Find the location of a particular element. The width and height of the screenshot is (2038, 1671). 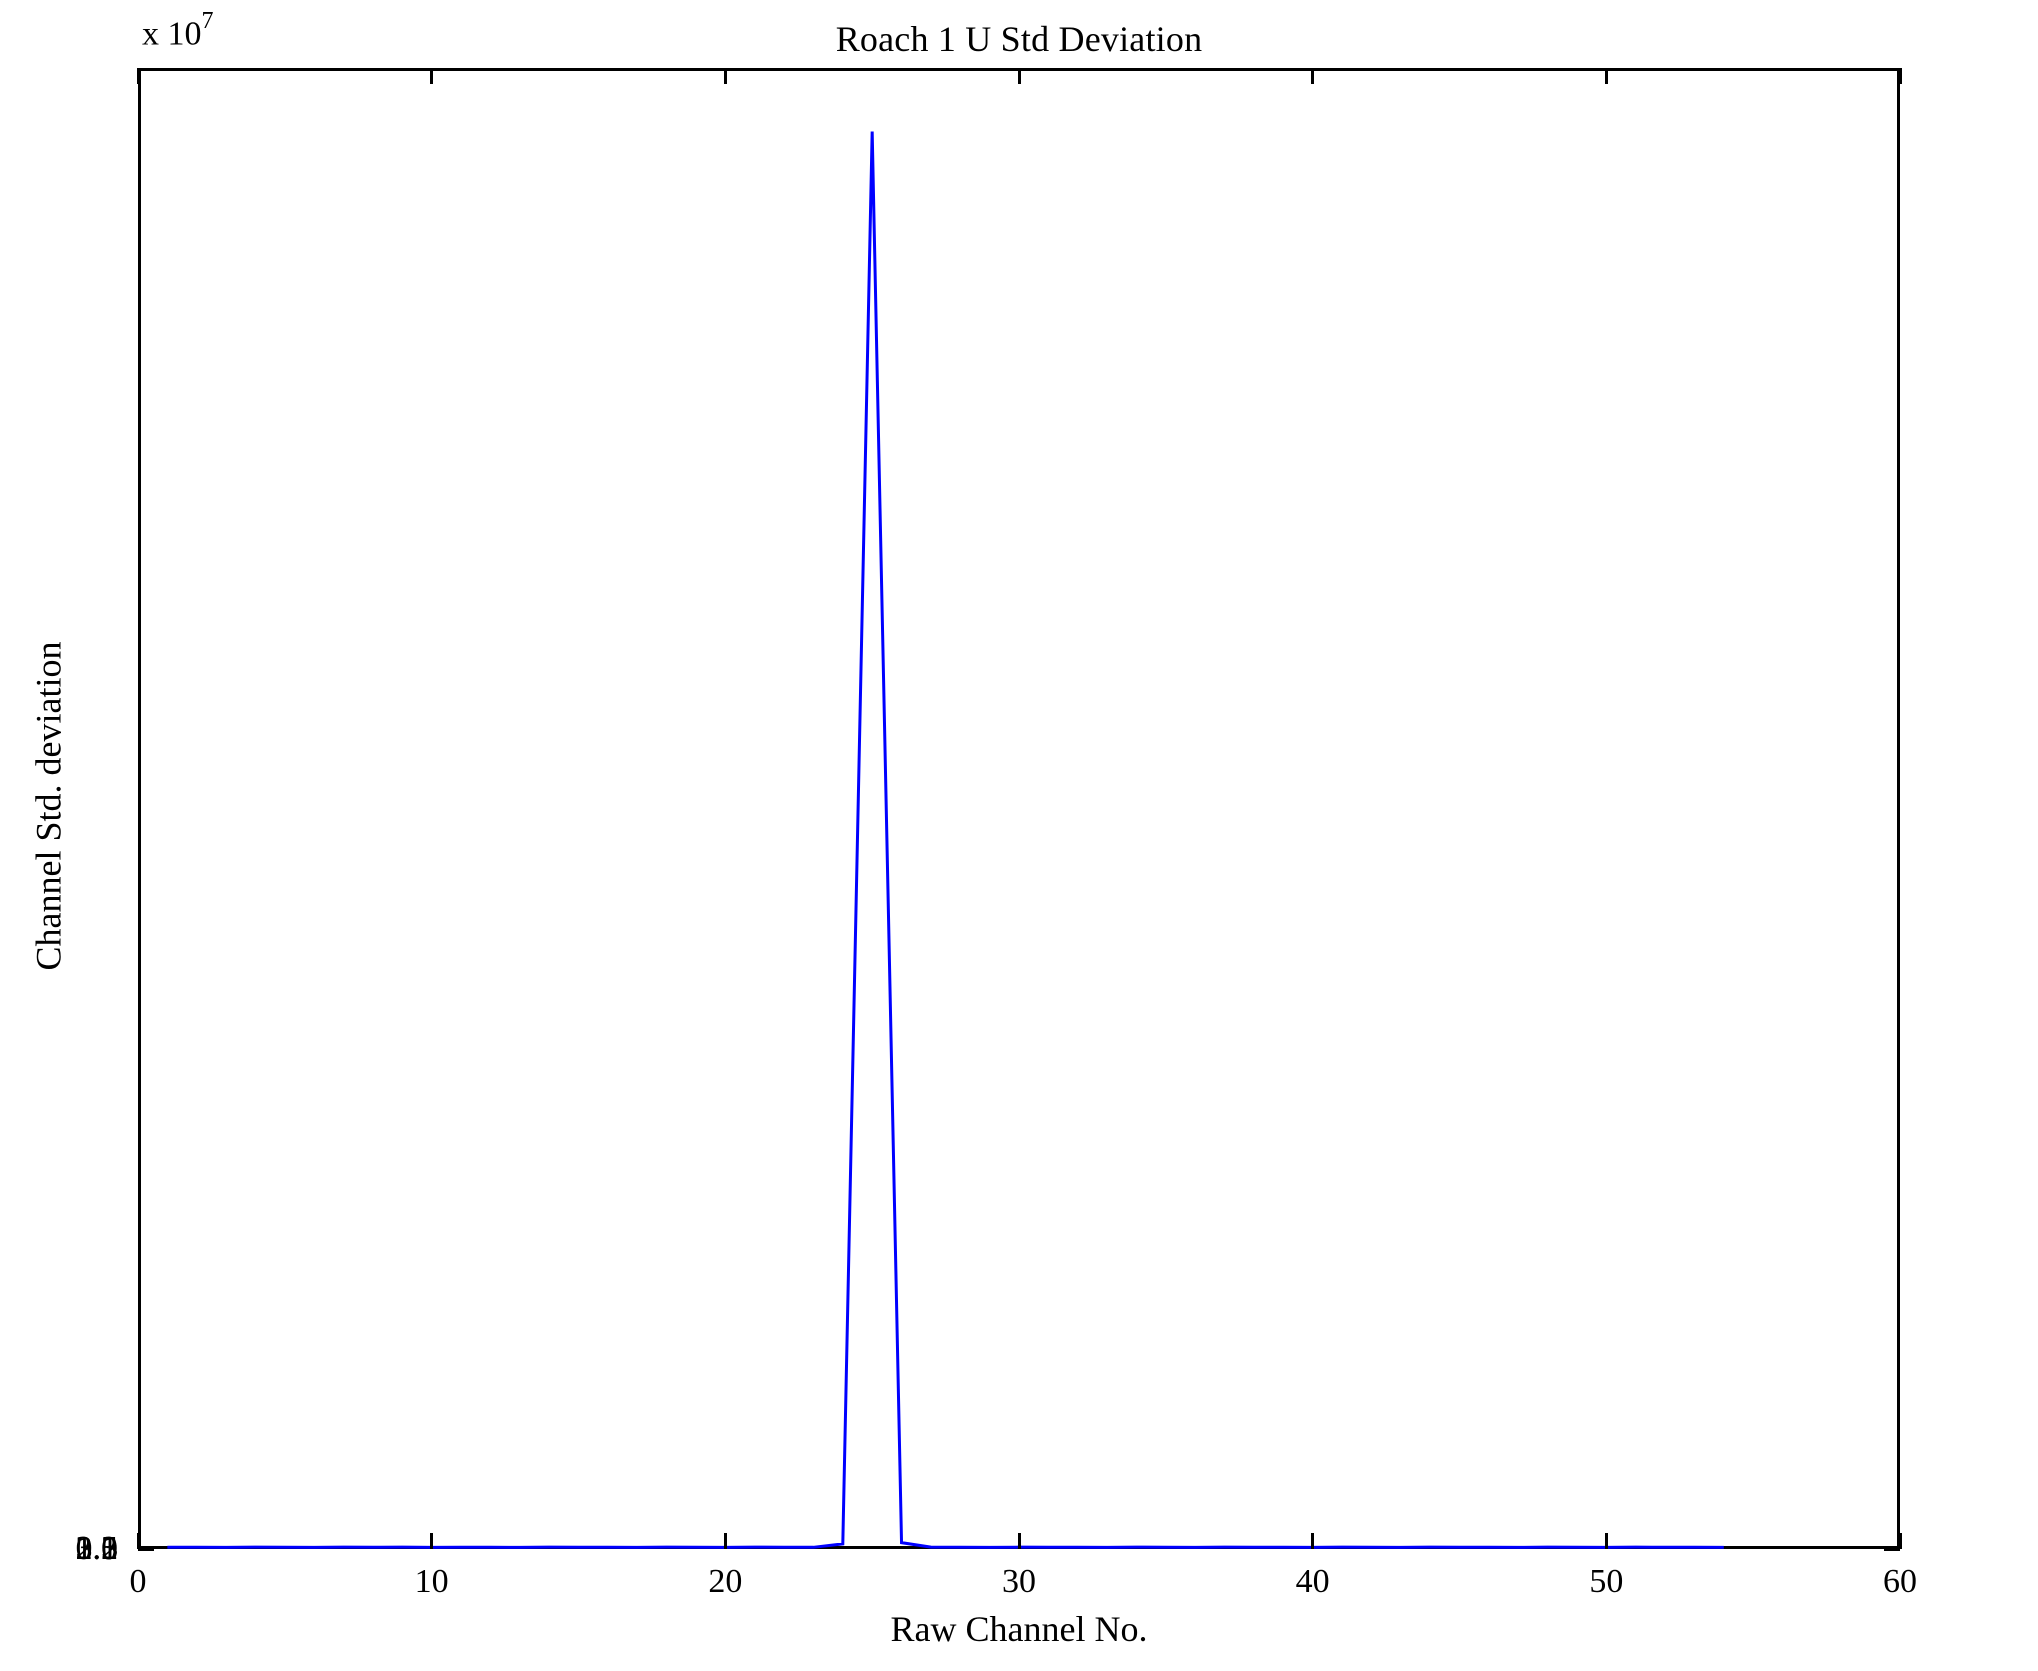

x-tick-label: 30 is located at coordinates (1019, 1581).